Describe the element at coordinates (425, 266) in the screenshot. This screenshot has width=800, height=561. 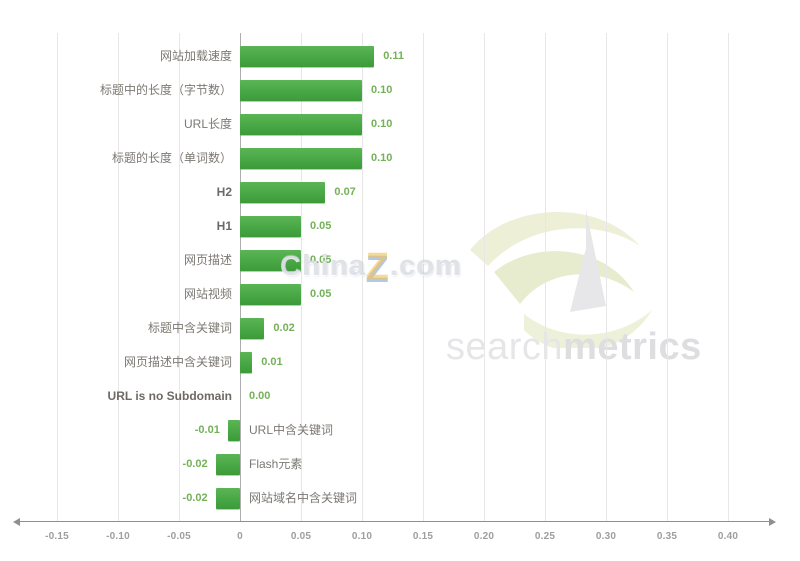
I see `chinaz-watermark-part3: .com` at that location.